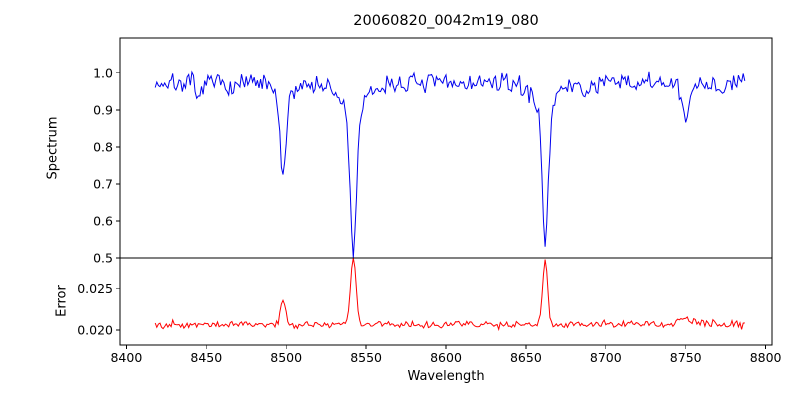 Image resolution: width=800 pixels, height=400 pixels. What do you see at coordinates (95, 288) in the screenshot?
I see `y-tick-label: 0.025` at bounding box center [95, 288].